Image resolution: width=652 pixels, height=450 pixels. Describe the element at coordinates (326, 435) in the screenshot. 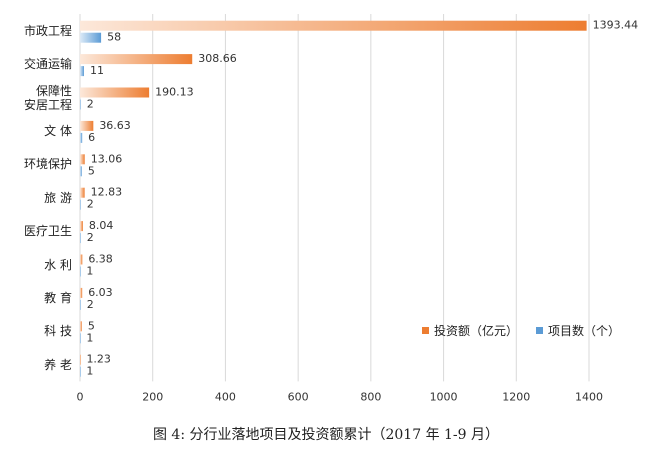

I see `chart-title: 图 4: 分行业落地项目及投资额累计（2017 年 1-9 月）` at that location.